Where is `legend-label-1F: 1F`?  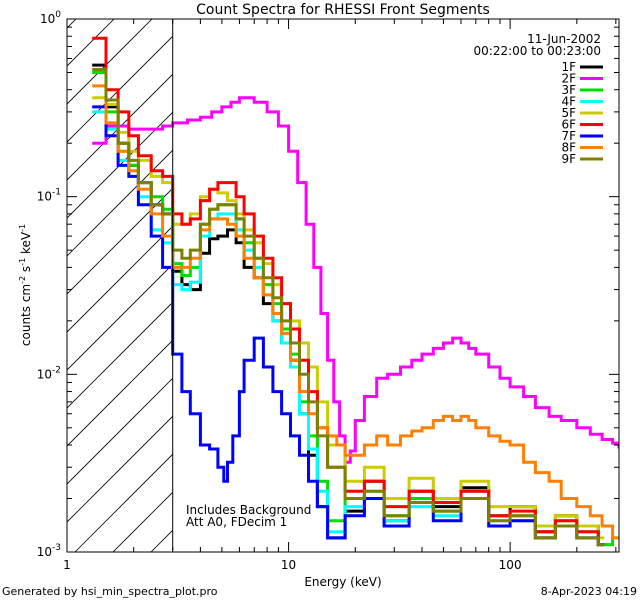
legend-label-1F: 1F is located at coordinates (568, 67).